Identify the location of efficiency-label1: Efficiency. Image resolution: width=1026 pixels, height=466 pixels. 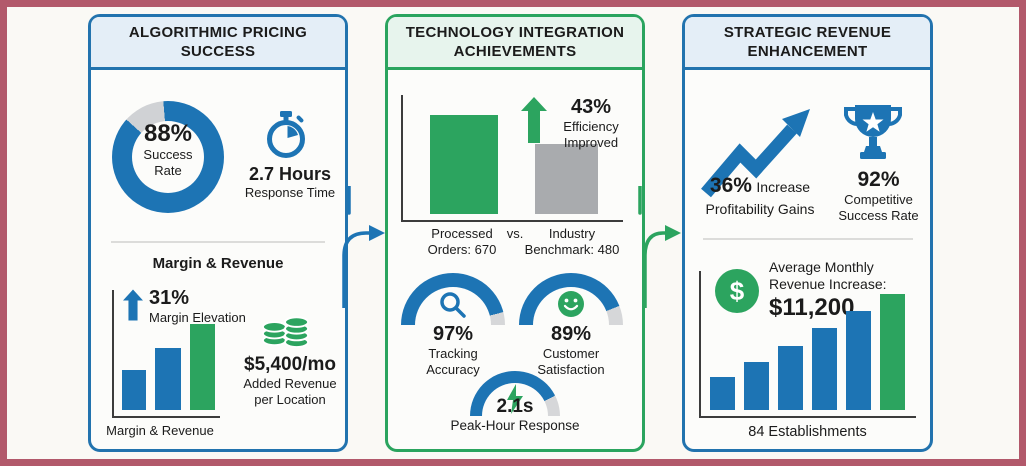
(591, 126).